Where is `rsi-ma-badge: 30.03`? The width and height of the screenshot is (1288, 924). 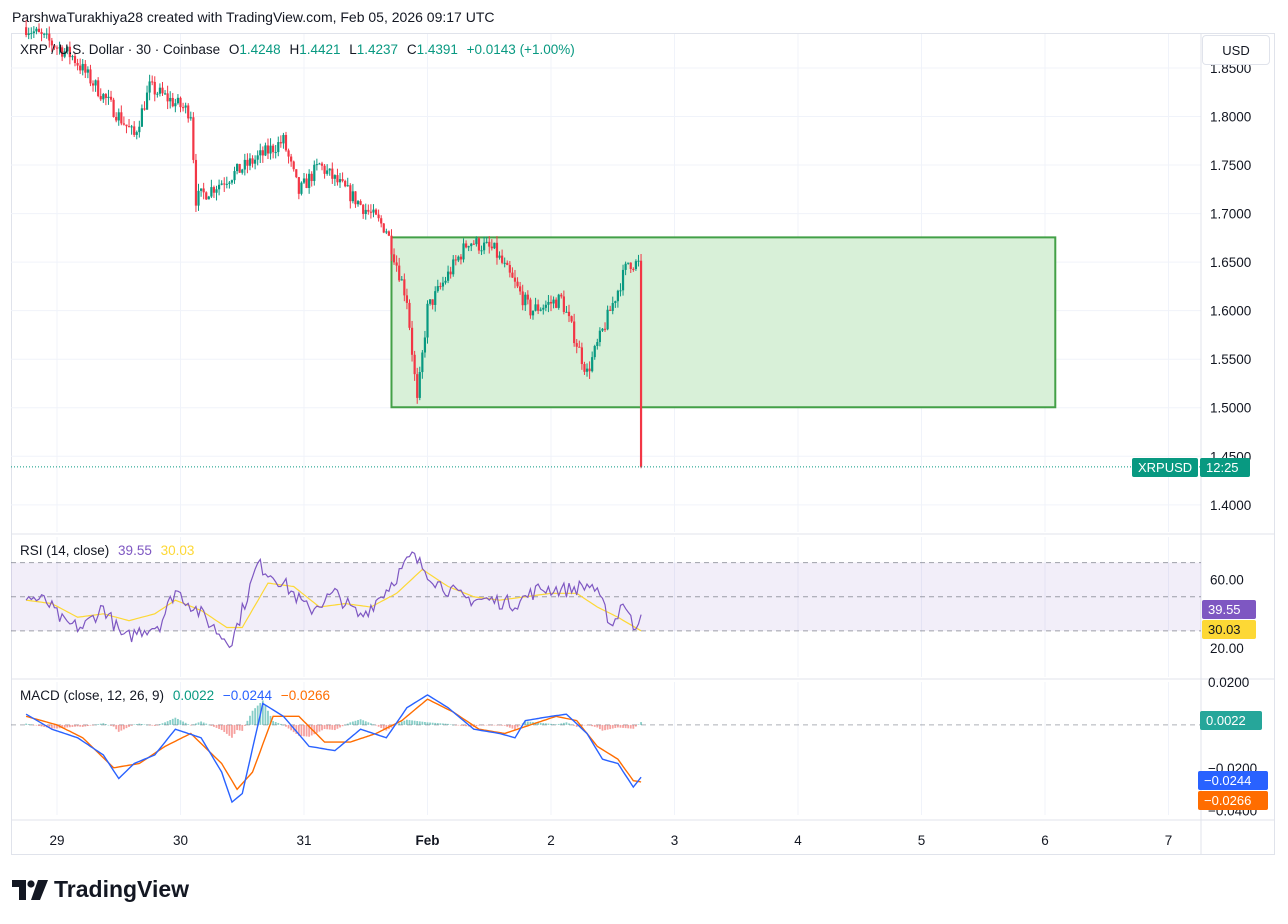 rsi-ma-badge: 30.03 is located at coordinates (1229, 629).